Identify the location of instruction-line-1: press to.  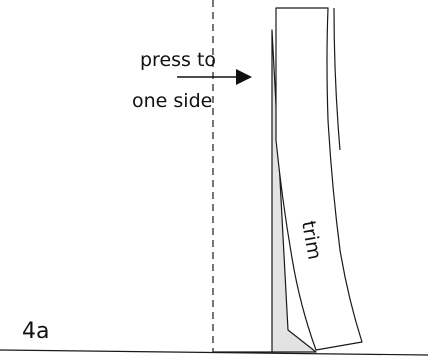
(178, 60).